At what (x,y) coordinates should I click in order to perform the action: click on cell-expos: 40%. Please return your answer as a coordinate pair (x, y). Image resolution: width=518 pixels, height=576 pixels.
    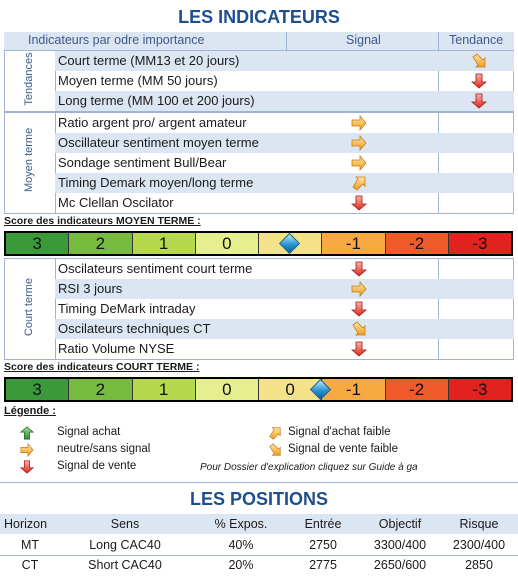
    Looking at the image, I should click on (241, 545).